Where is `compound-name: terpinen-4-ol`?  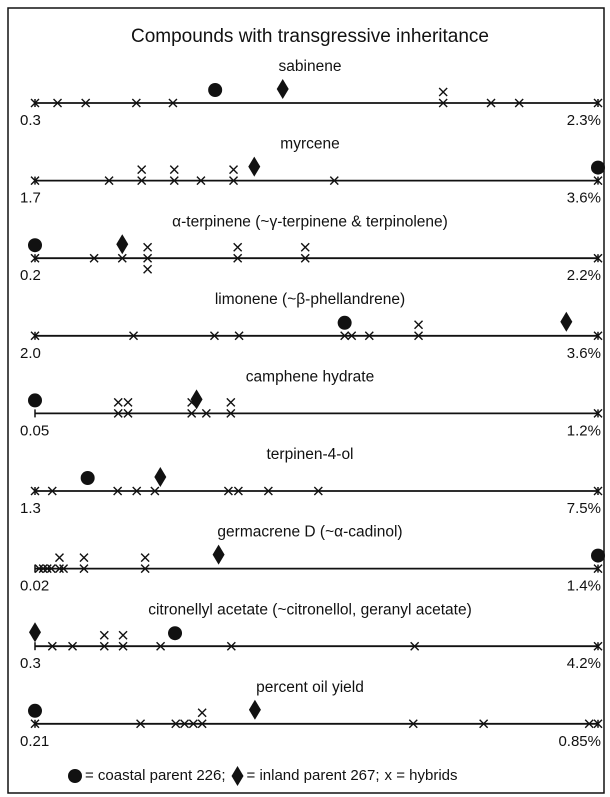 compound-name: terpinen-4-ol is located at coordinates (309, 454).